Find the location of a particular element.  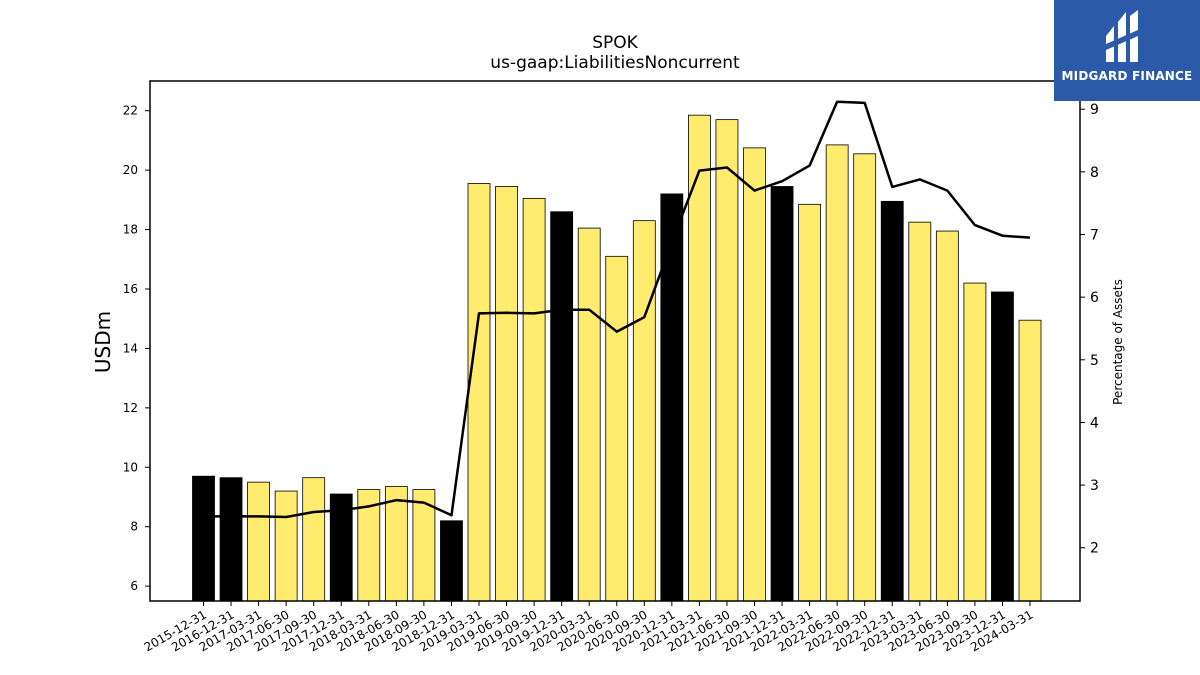

y2-tick-label: 8 is located at coordinates (1094, 173).